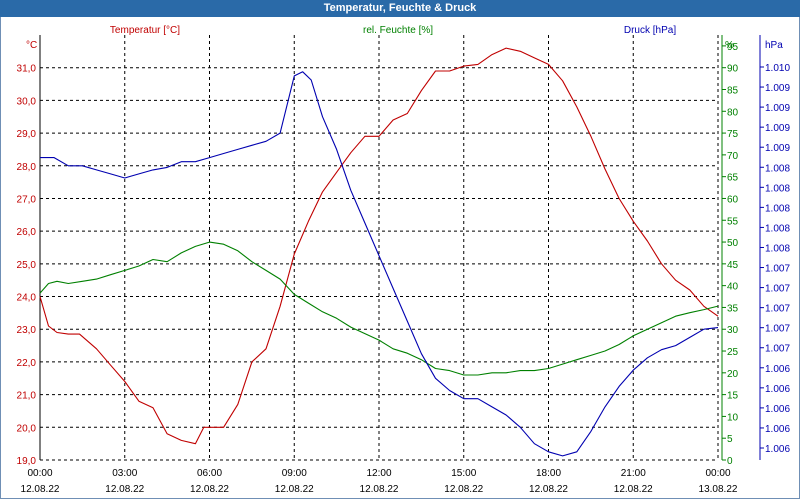 The width and height of the screenshot is (800, 500). What do you see at coordinates (733, 69) in the screenshot?
I see `humidity-tick-label: 90` at bounding box center [733, 69].